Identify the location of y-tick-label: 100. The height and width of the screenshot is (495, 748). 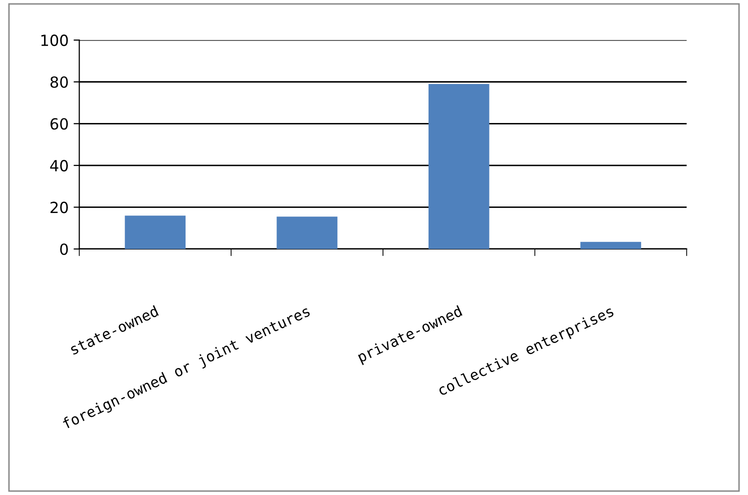
(54, 40).